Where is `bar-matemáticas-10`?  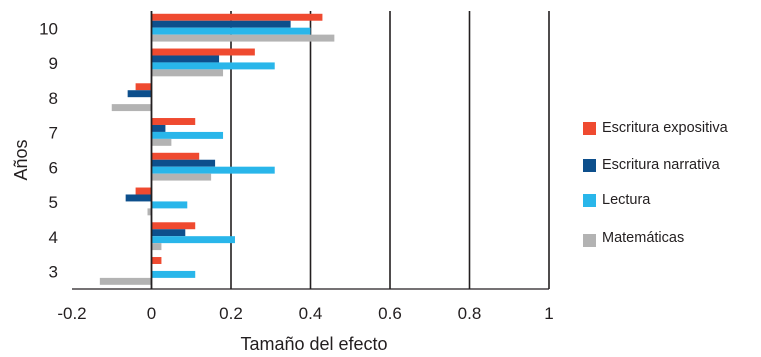 bar-matemáticas-10 is located at coordinates (243, 38).